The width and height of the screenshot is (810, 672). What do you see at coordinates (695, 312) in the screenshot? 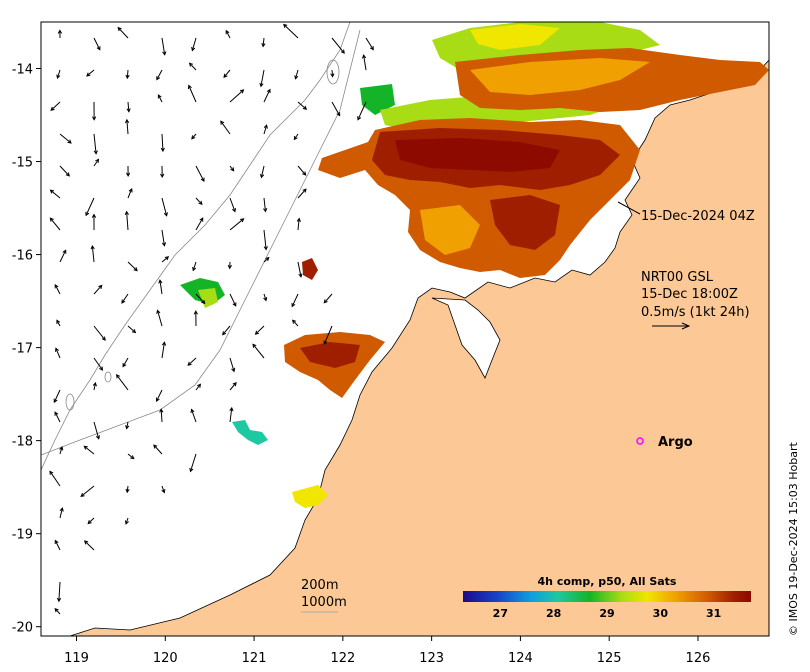
I see `current-scale-label: 0.5m/s (1kt 24h)` at bounding box center [695, 312].